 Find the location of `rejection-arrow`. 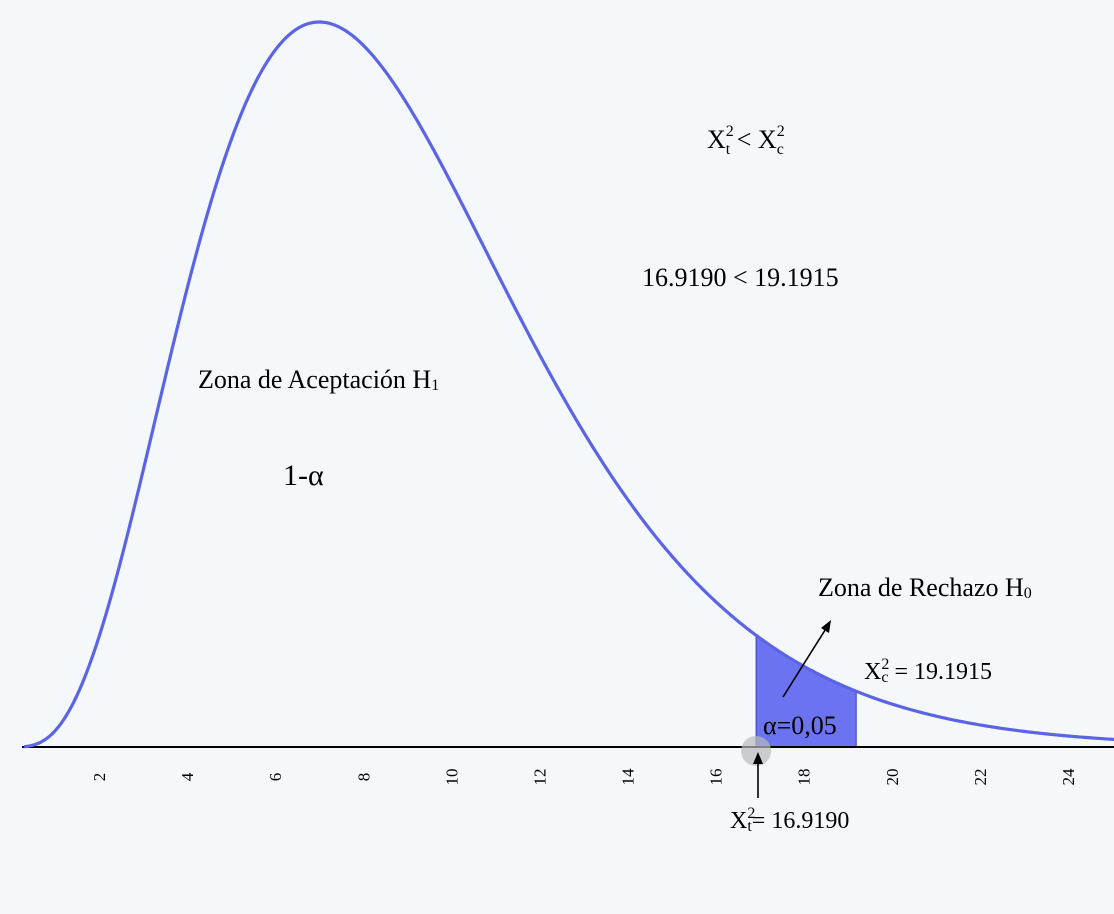

rejection-arrow is located at coordinates (805, 662).